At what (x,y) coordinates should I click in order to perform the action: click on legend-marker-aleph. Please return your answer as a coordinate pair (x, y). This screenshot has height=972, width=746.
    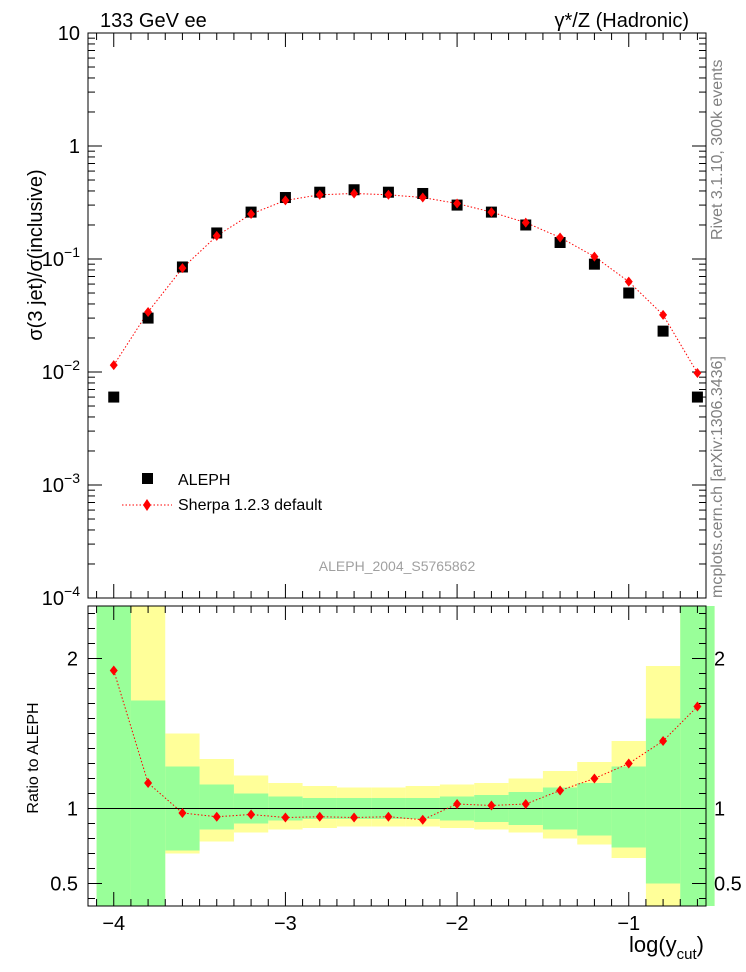
    Looking at the image, I should click on (147, 478).